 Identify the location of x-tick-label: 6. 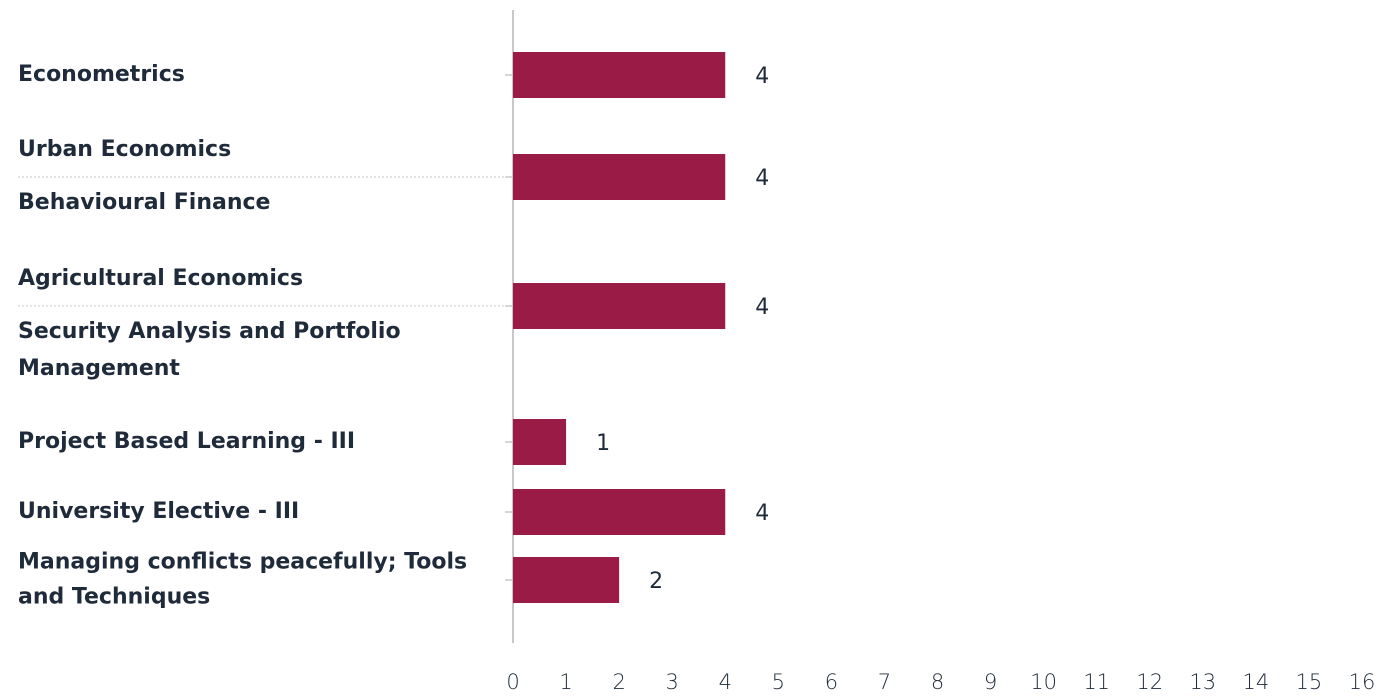
(831, 682).